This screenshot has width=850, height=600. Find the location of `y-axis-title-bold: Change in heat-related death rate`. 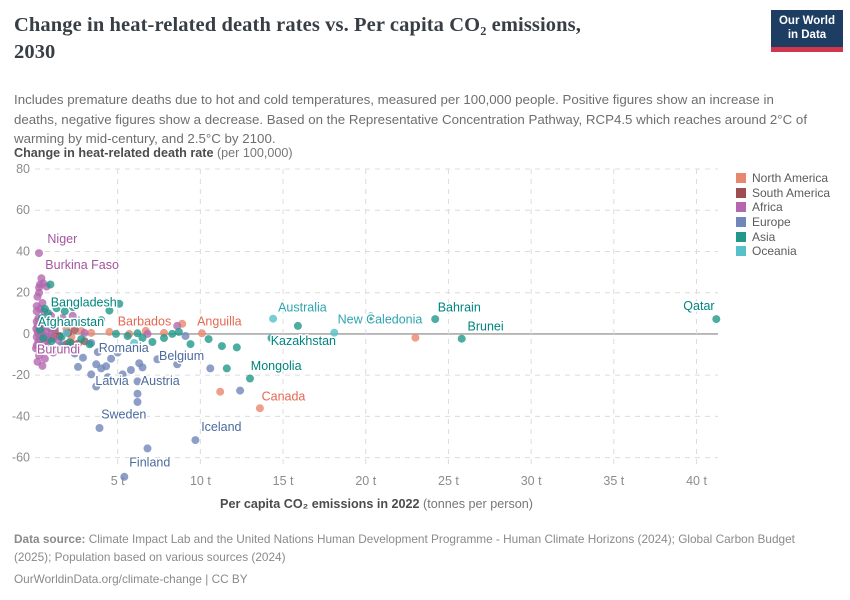

y-axis-title-bold: Change in heat-related death rate is located at coordinates (114, 153).